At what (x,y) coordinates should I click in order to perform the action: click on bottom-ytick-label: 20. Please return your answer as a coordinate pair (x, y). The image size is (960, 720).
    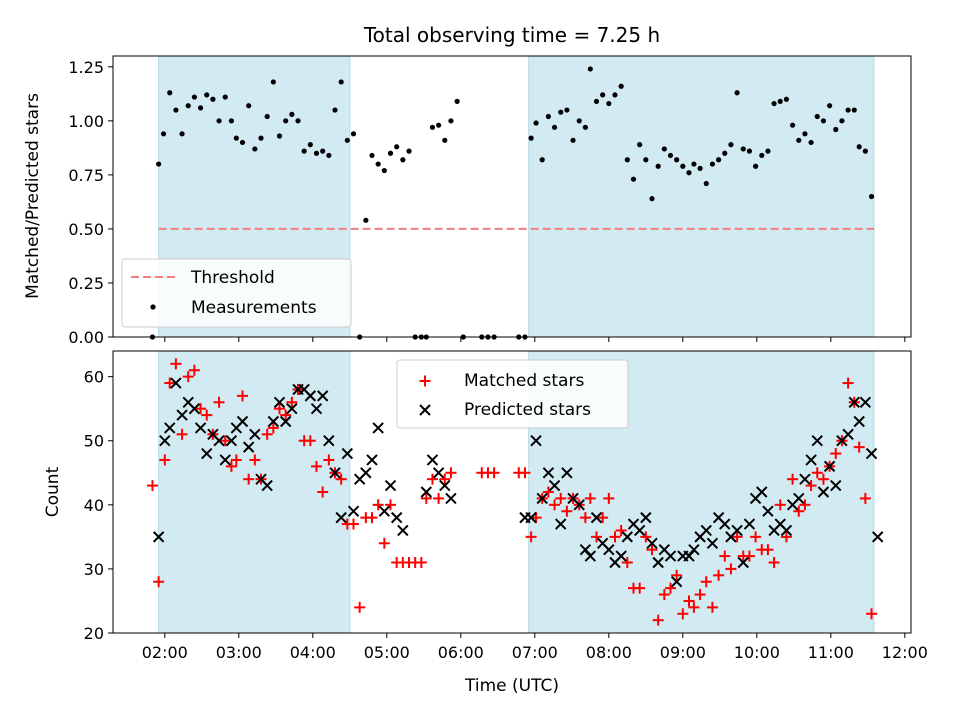
    Looking at the image, I should click on (94, 633).